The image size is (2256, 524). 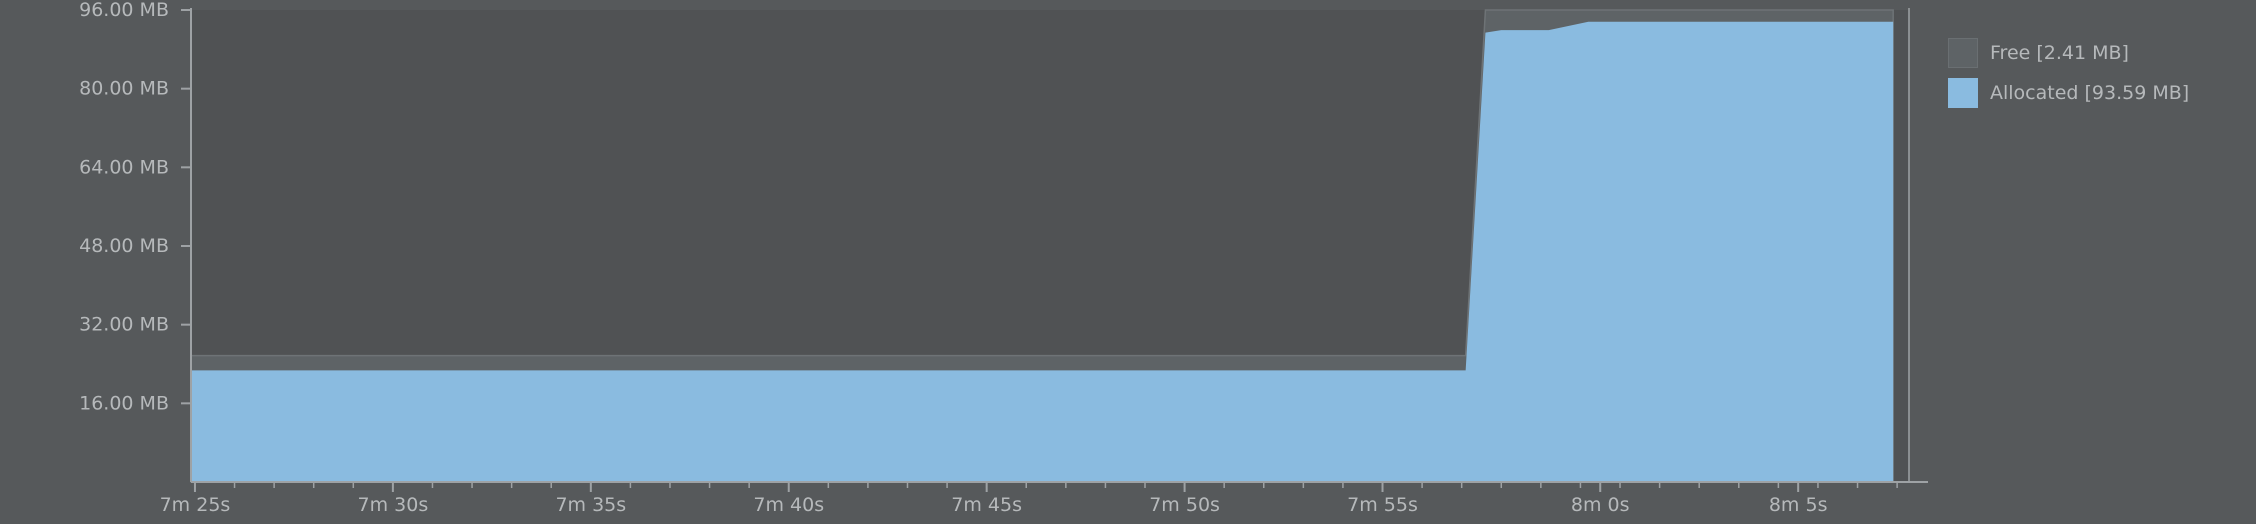 I want to click on y-tick-label: 96.00 MB, so click(x=124, y=10).